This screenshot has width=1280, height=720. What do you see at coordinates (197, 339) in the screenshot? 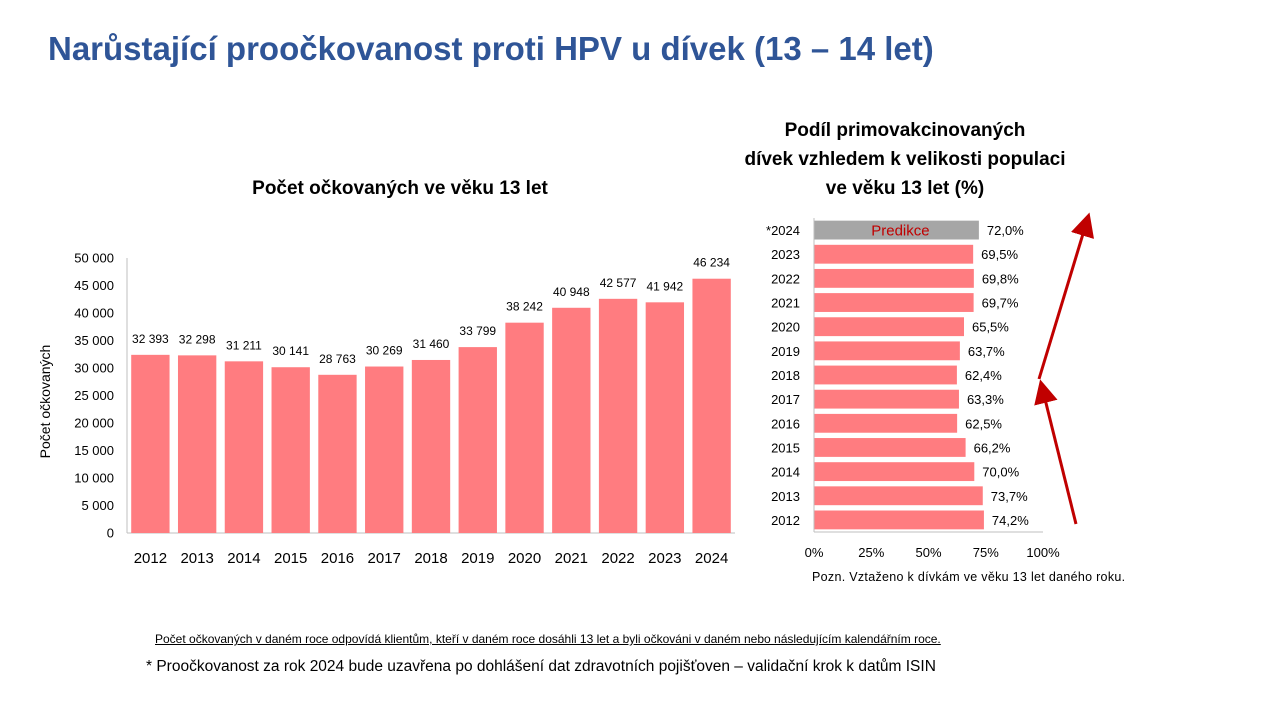
I see `bar-value-label: 32 298` at bounding box center [197, 339].